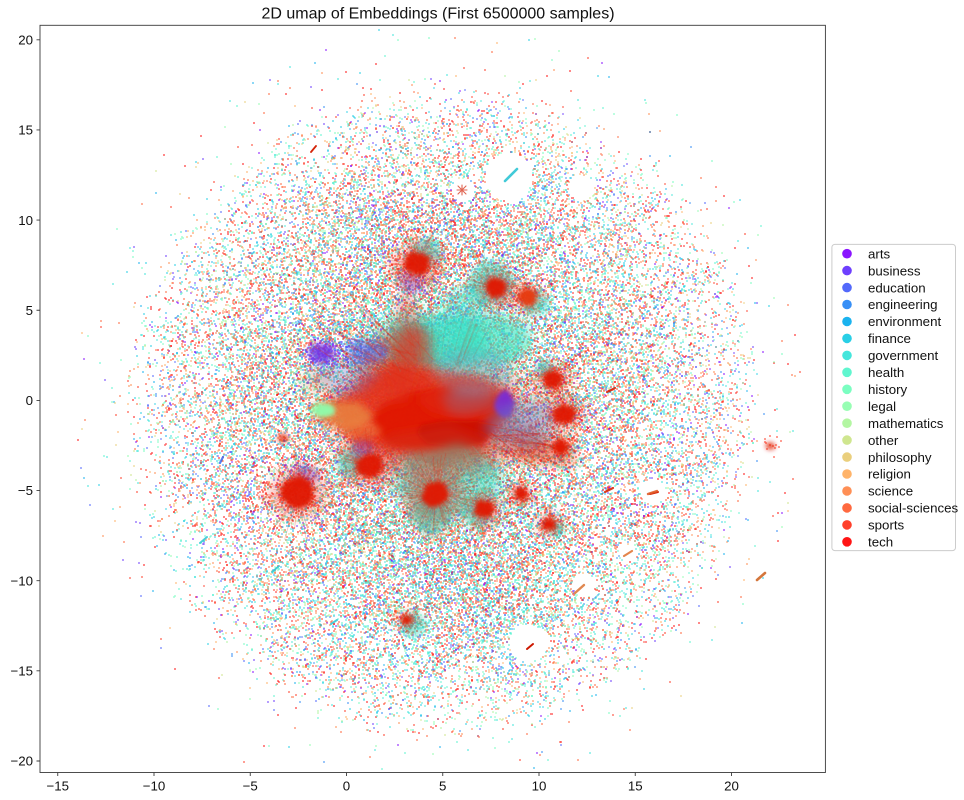 This screenshot has height=800, width=964. What do you see at coordinates (913, 508) in the screenshot?
I see `svg-text: social-sciences` at bounding box center [913, 508].